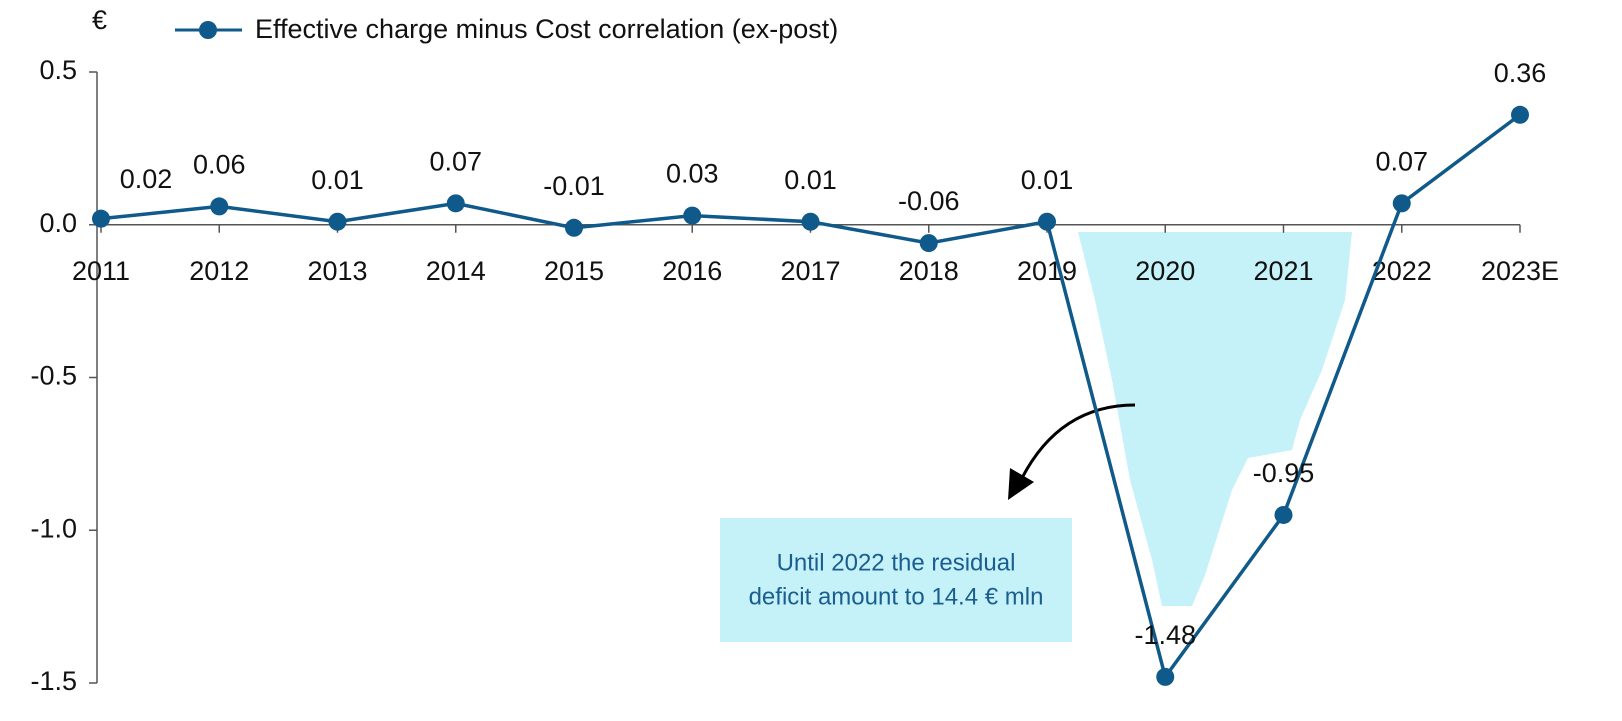 The height and width of the screenshot is (721, 1622). Describe the element at coordinates (1284, 473) in the screenshot. I see `value-label: -0.95` at that location.